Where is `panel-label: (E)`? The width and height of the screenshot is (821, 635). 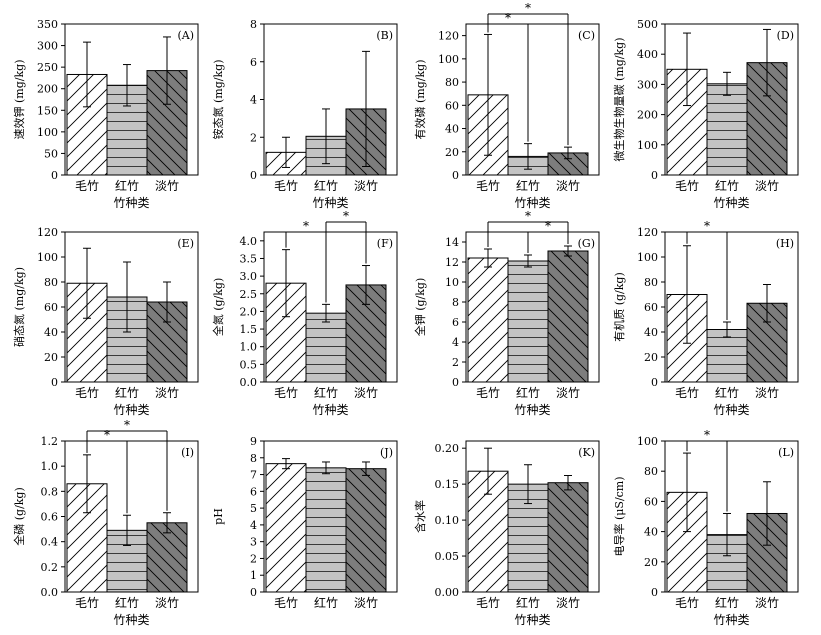
panel-label: (E) is located at coordinates (185, 243).